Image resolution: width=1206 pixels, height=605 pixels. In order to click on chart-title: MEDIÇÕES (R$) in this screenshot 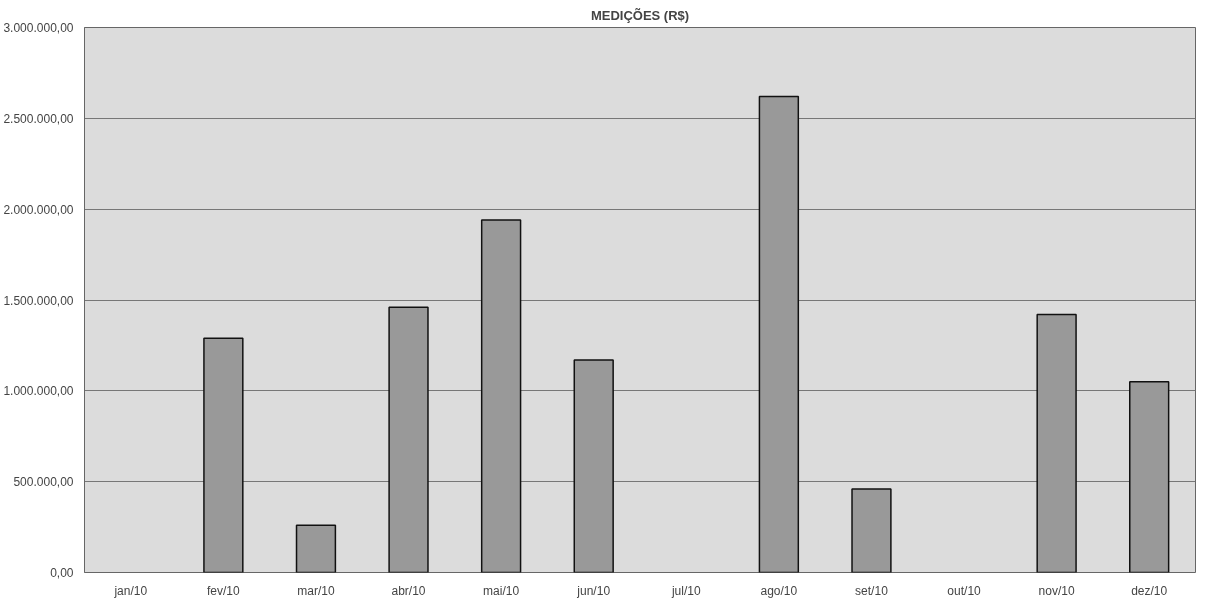, I will do `click(640, 15)`.